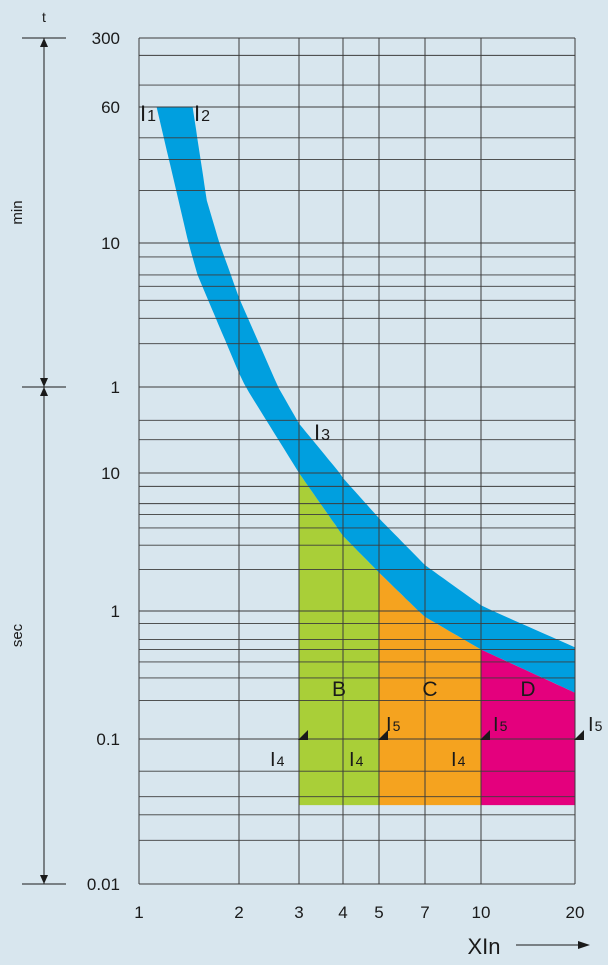  Describe the element at coordinates (17, 635) in the screenshot. I see `time-range-sec: sec` at that location.